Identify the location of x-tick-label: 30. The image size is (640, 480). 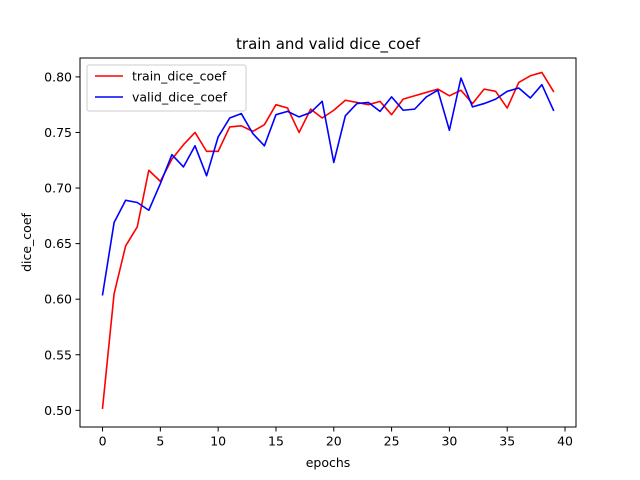
(449, 441).